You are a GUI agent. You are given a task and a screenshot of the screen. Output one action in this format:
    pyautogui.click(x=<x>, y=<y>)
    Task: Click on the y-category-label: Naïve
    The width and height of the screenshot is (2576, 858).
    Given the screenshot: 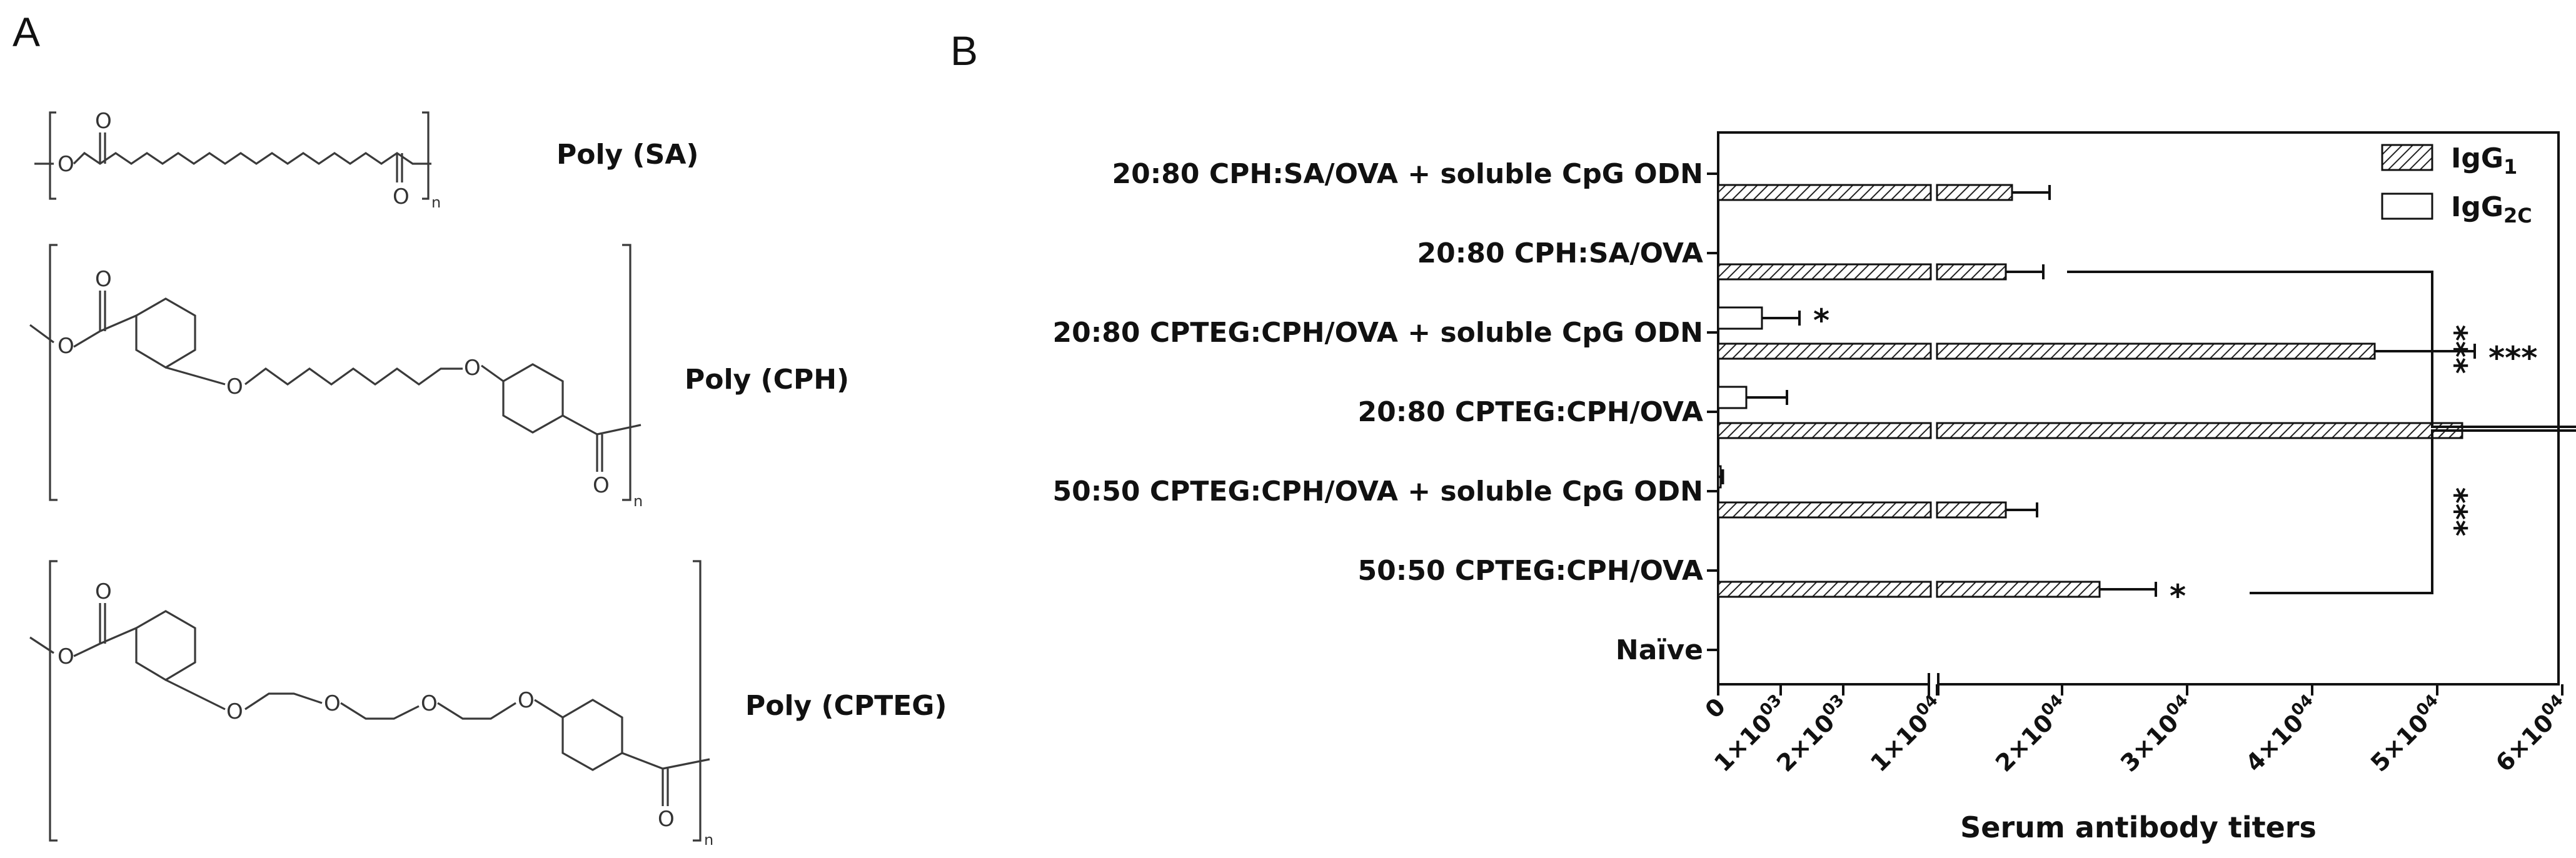 What is the action you would take?
    pyautogui.click(x=1659, y=650)
    